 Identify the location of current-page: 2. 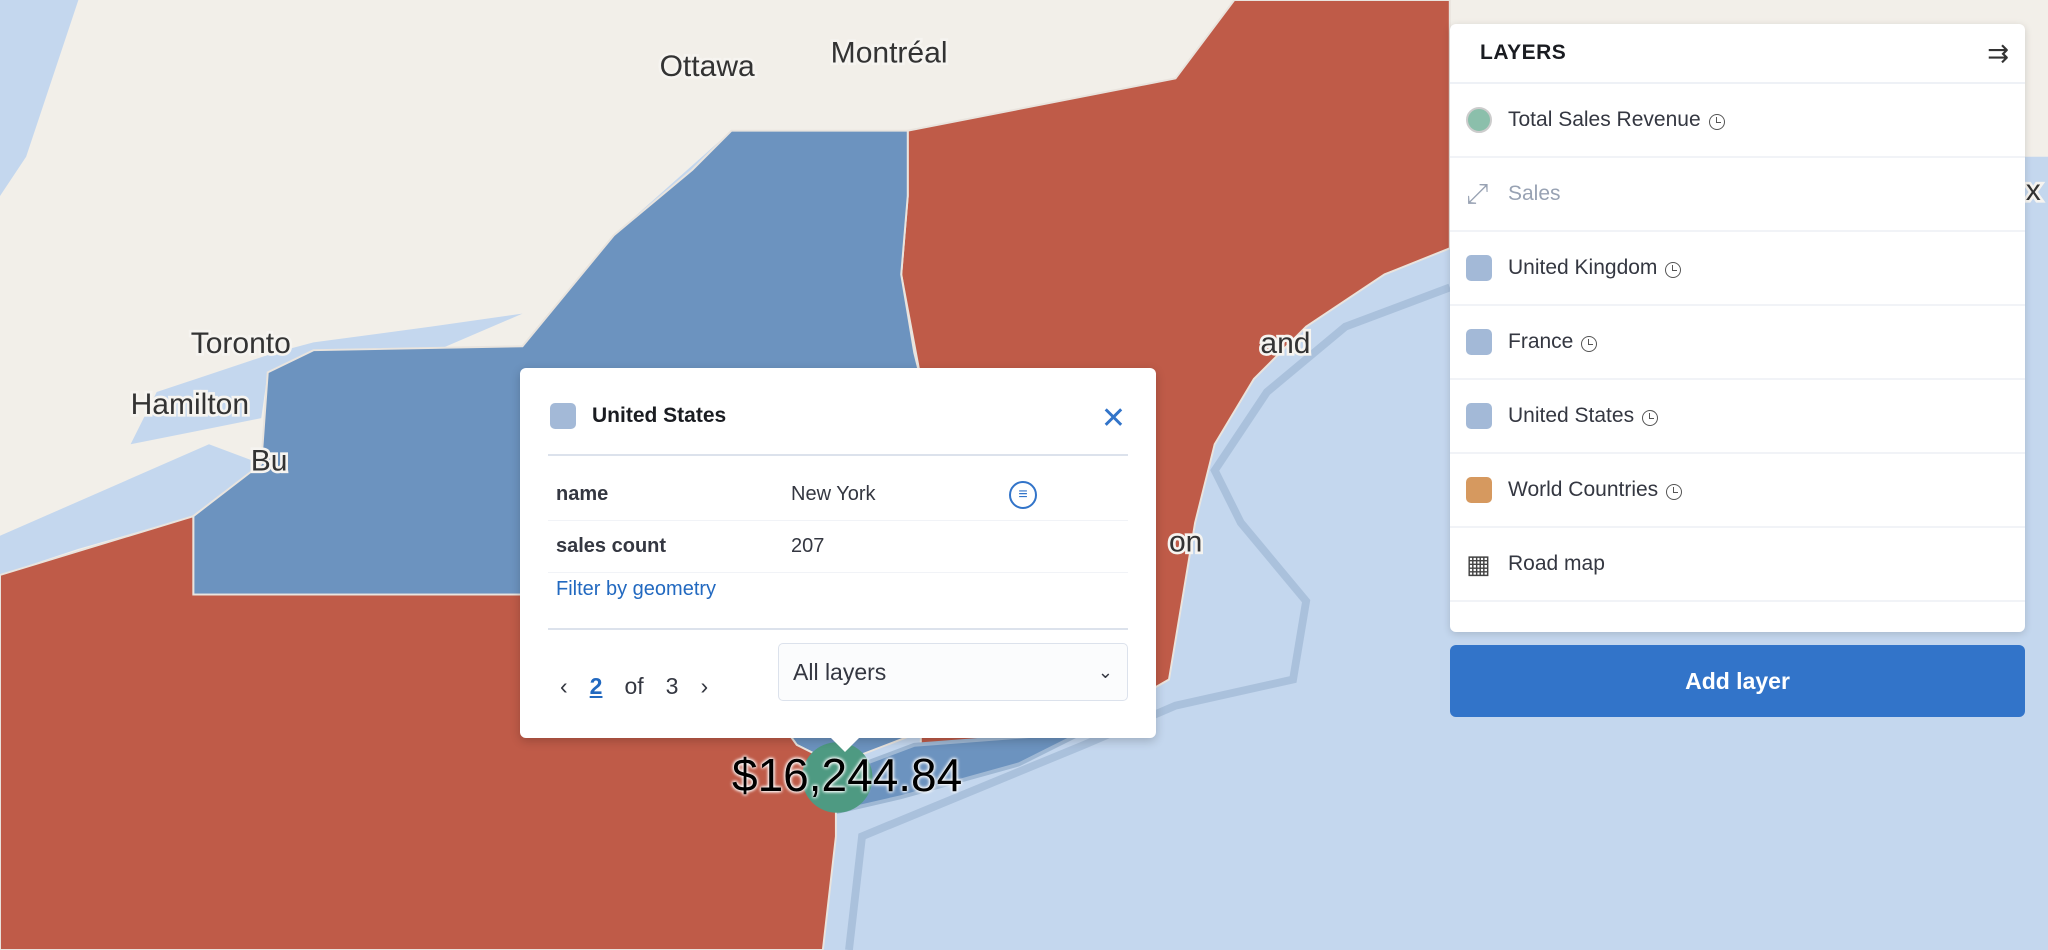
(596, 685).